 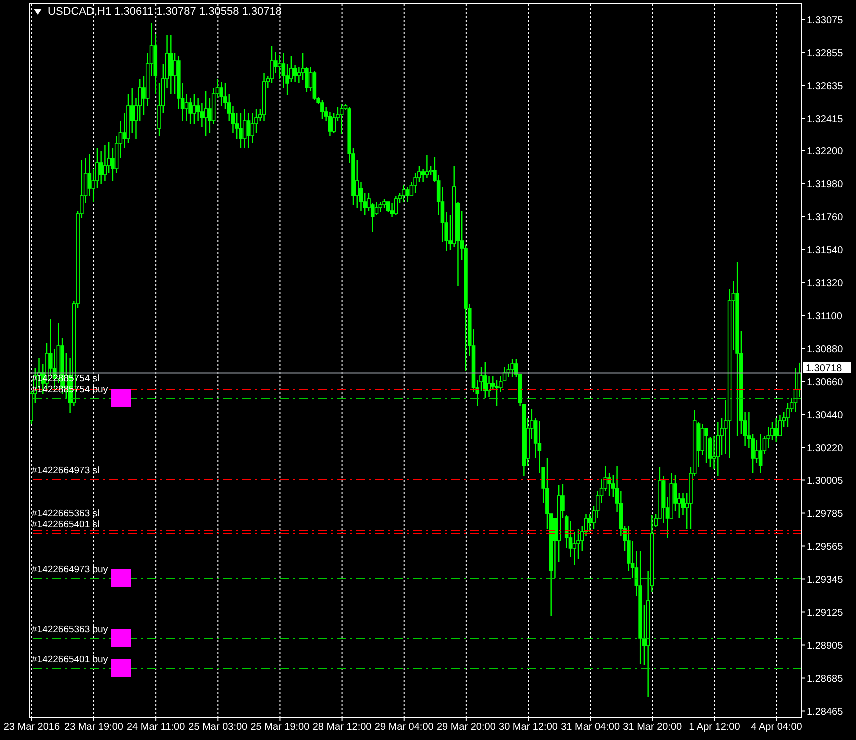 What do you see at coordinates (777, 728) in the screenshot?
I see `x-tick-label: 4 Apr 04:00` at bounding box center [777, 728].